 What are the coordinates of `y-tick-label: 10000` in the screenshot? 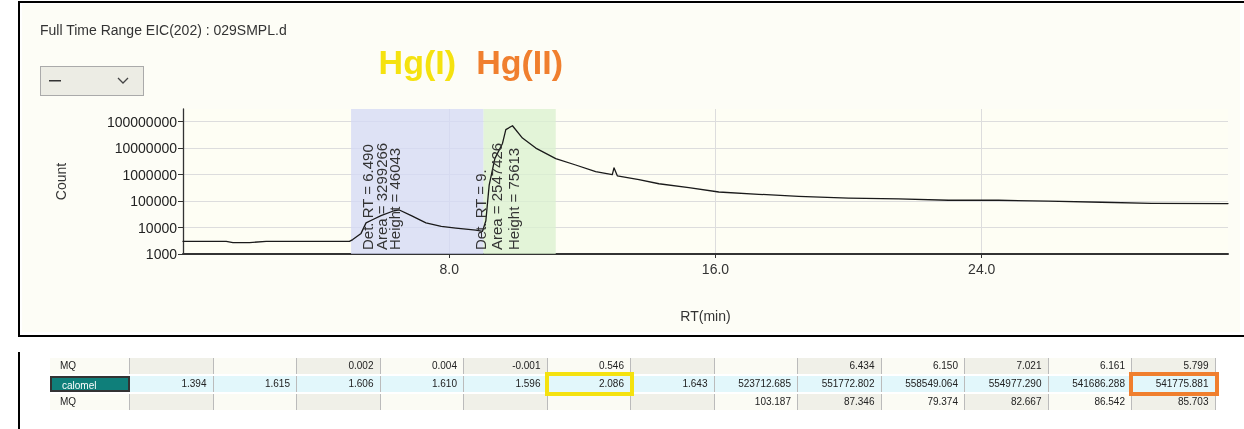 It's located at (158, 227).